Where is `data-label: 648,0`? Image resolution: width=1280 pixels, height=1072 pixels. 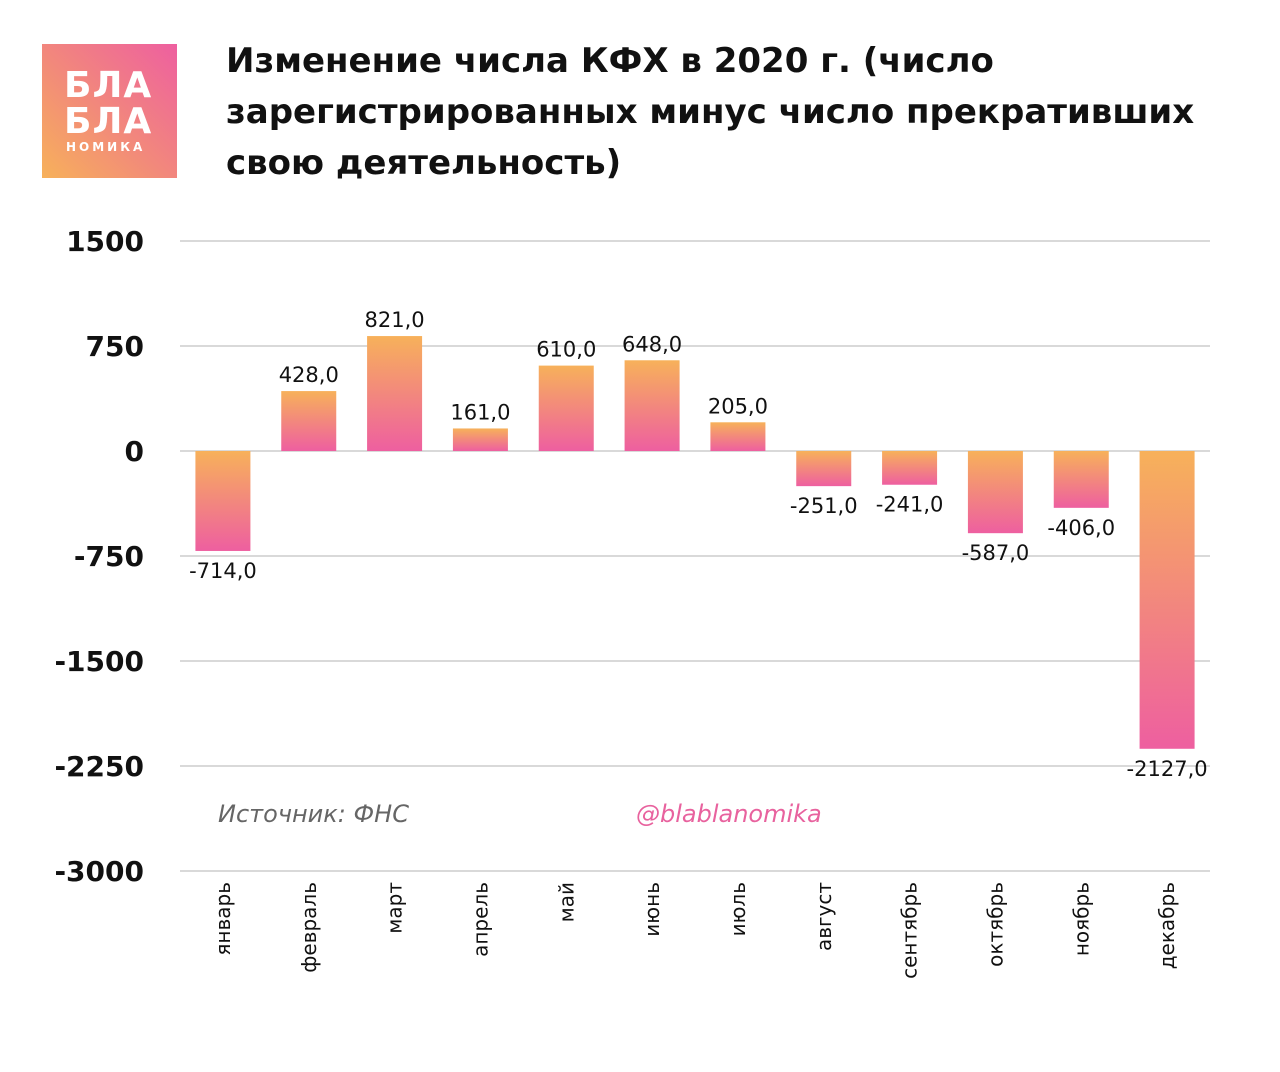 data-label: 648,0 is located at coordinates (652, 344).